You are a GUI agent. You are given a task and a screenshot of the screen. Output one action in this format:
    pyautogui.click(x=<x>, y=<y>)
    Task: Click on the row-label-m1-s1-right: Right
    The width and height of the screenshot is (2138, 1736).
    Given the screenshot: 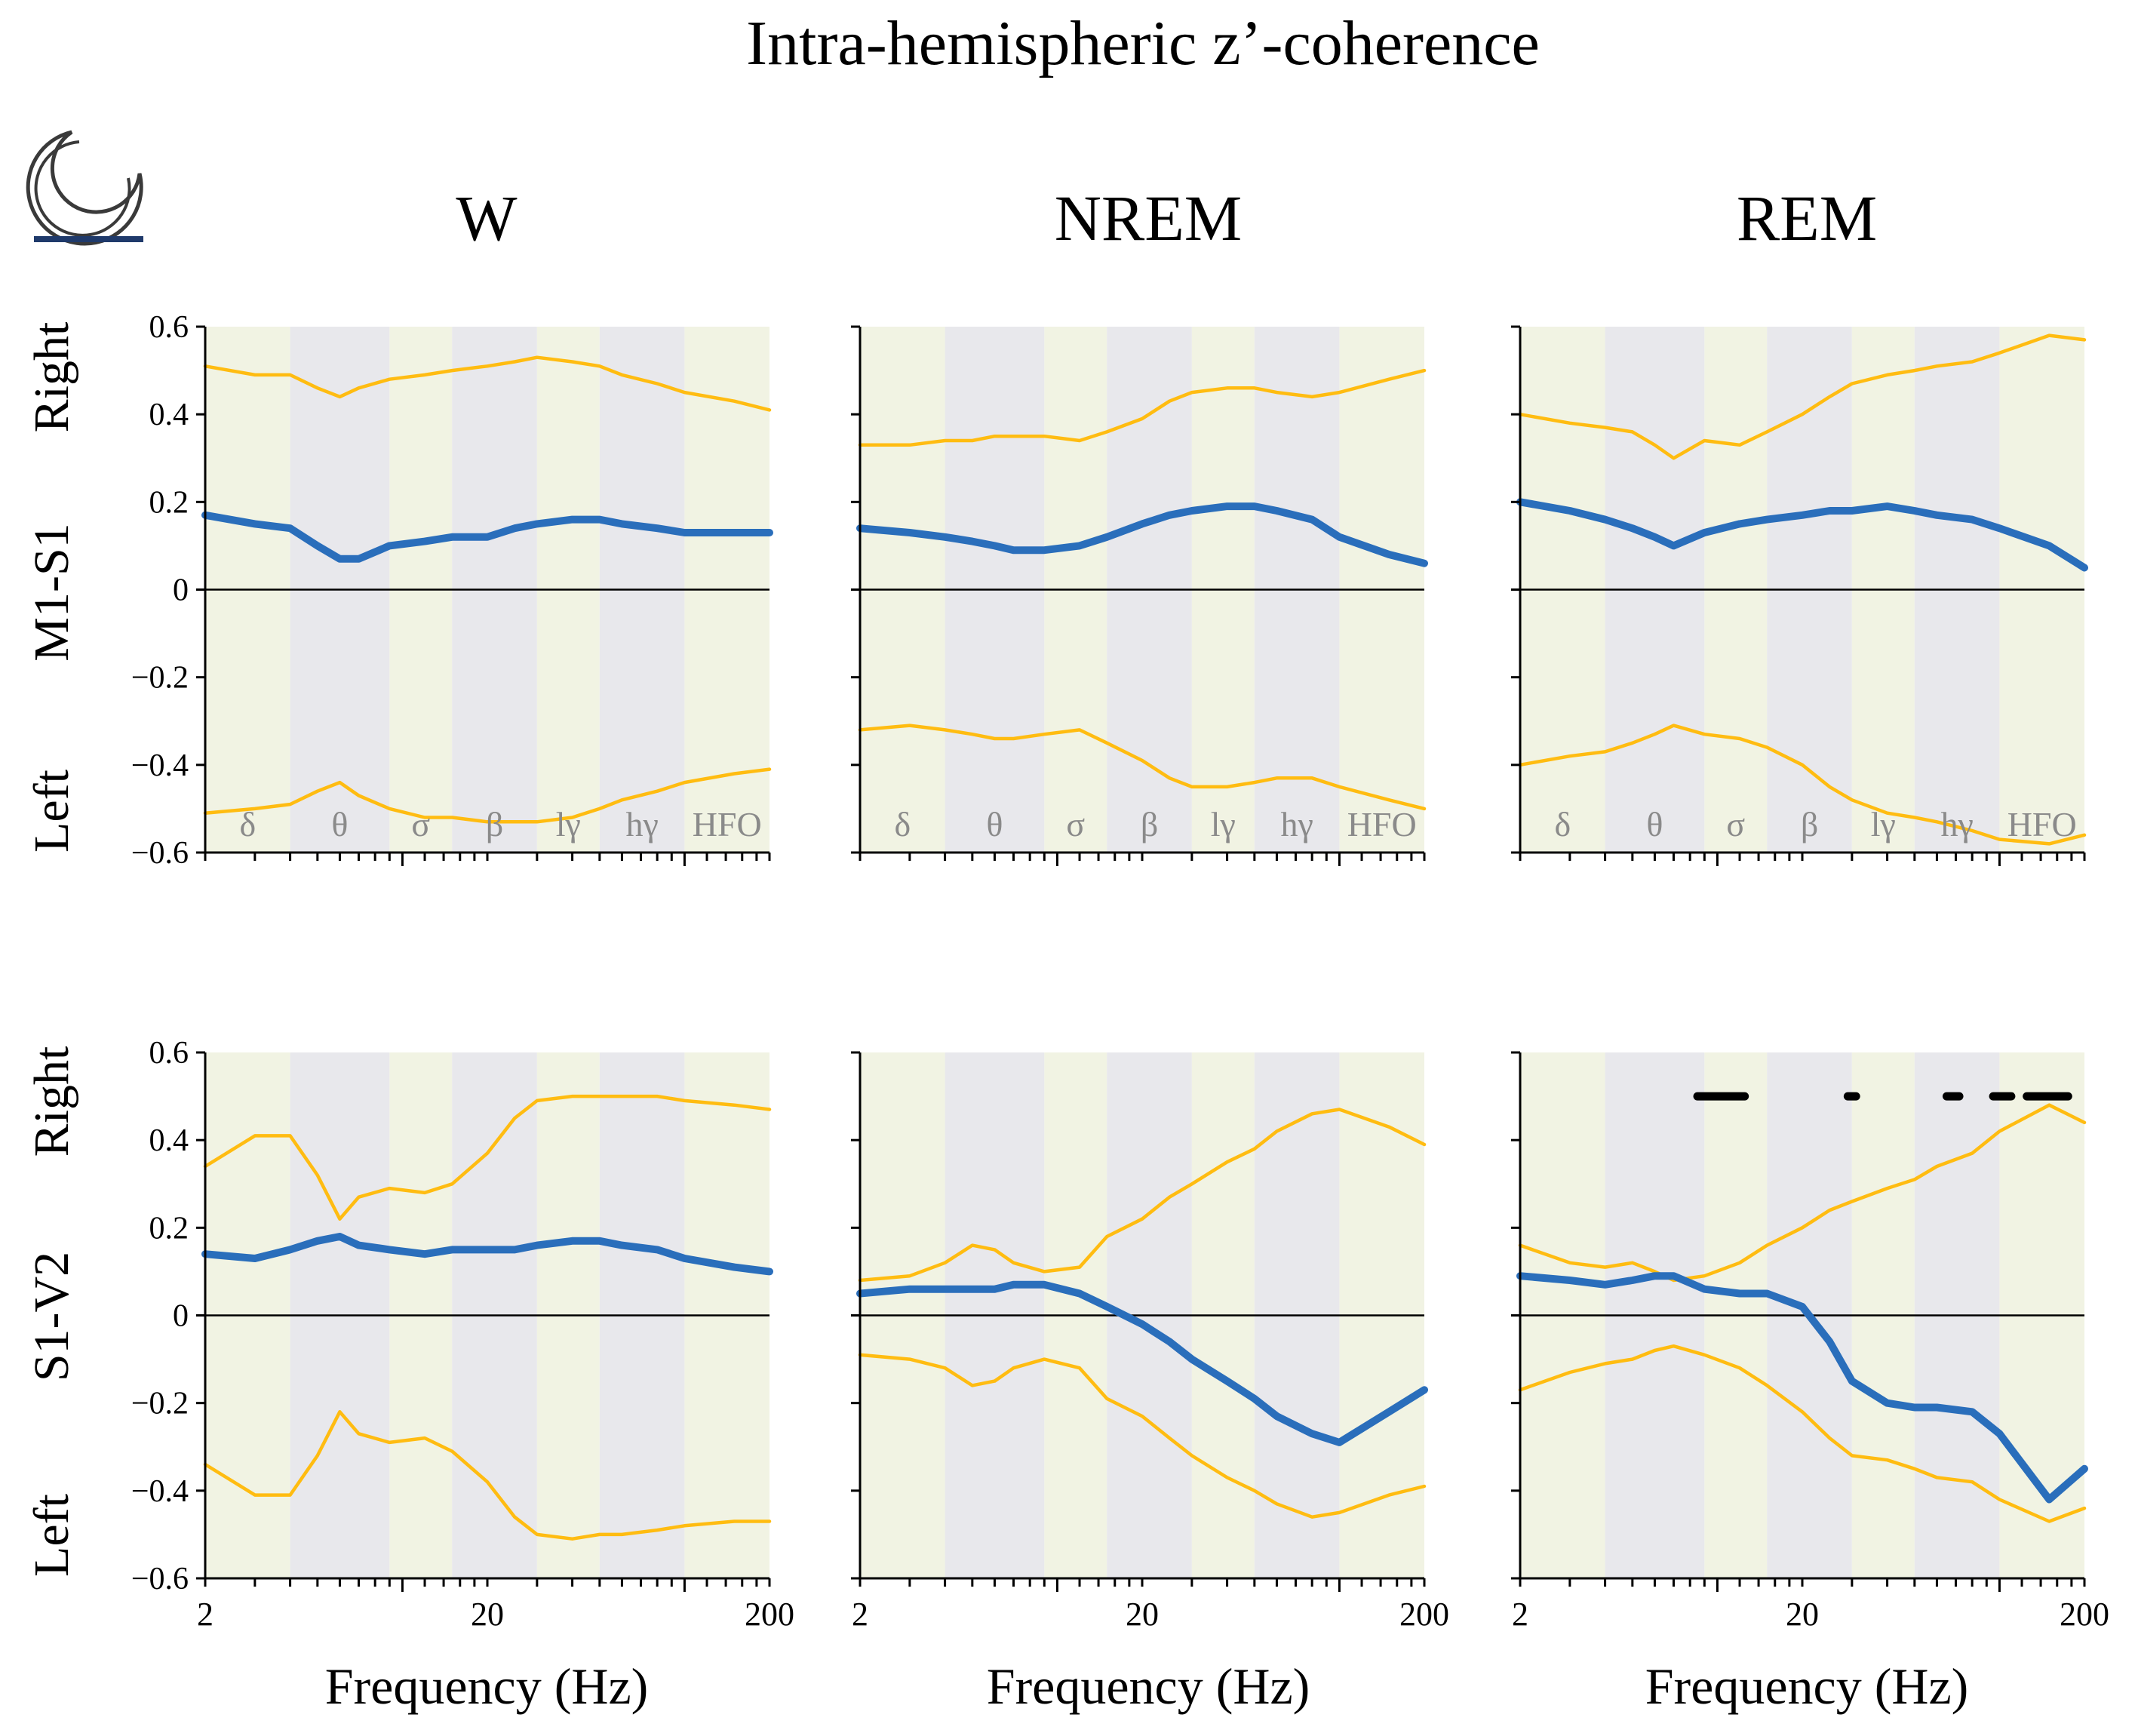 What is the action you would take?
    pyautogui.click(x=51, y=377)
    